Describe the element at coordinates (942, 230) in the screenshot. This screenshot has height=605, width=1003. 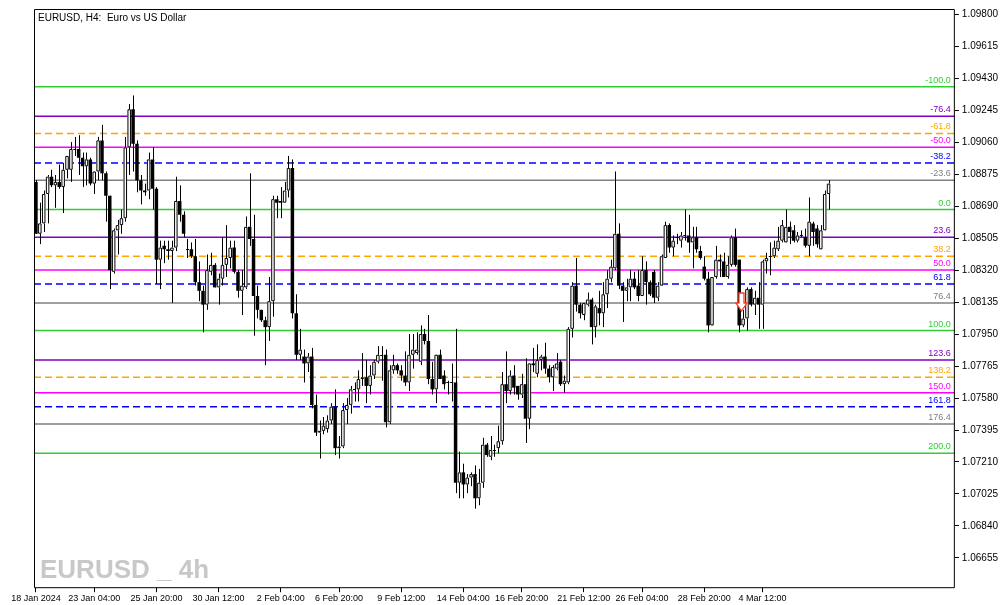
I see `annotation: 23.6` at that location.